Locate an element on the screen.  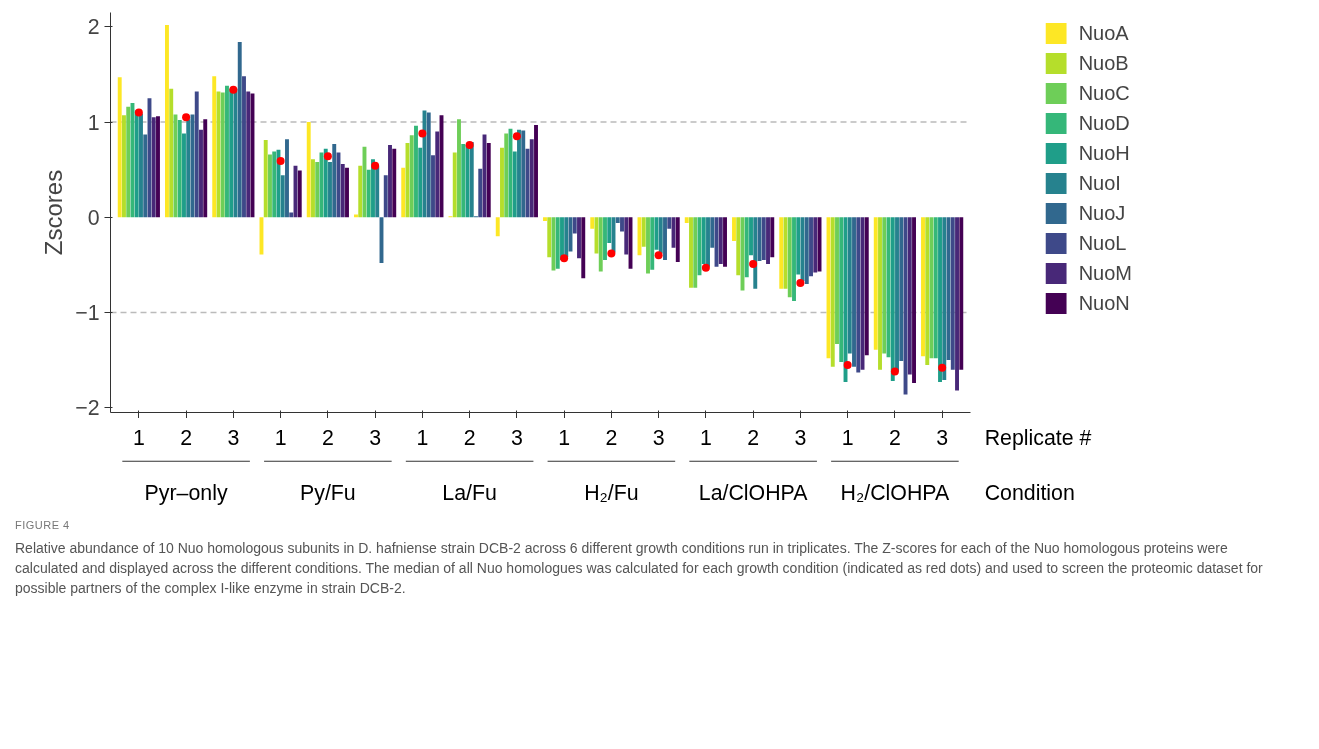
text: Replicate # is located at coordinates (1038, 437).